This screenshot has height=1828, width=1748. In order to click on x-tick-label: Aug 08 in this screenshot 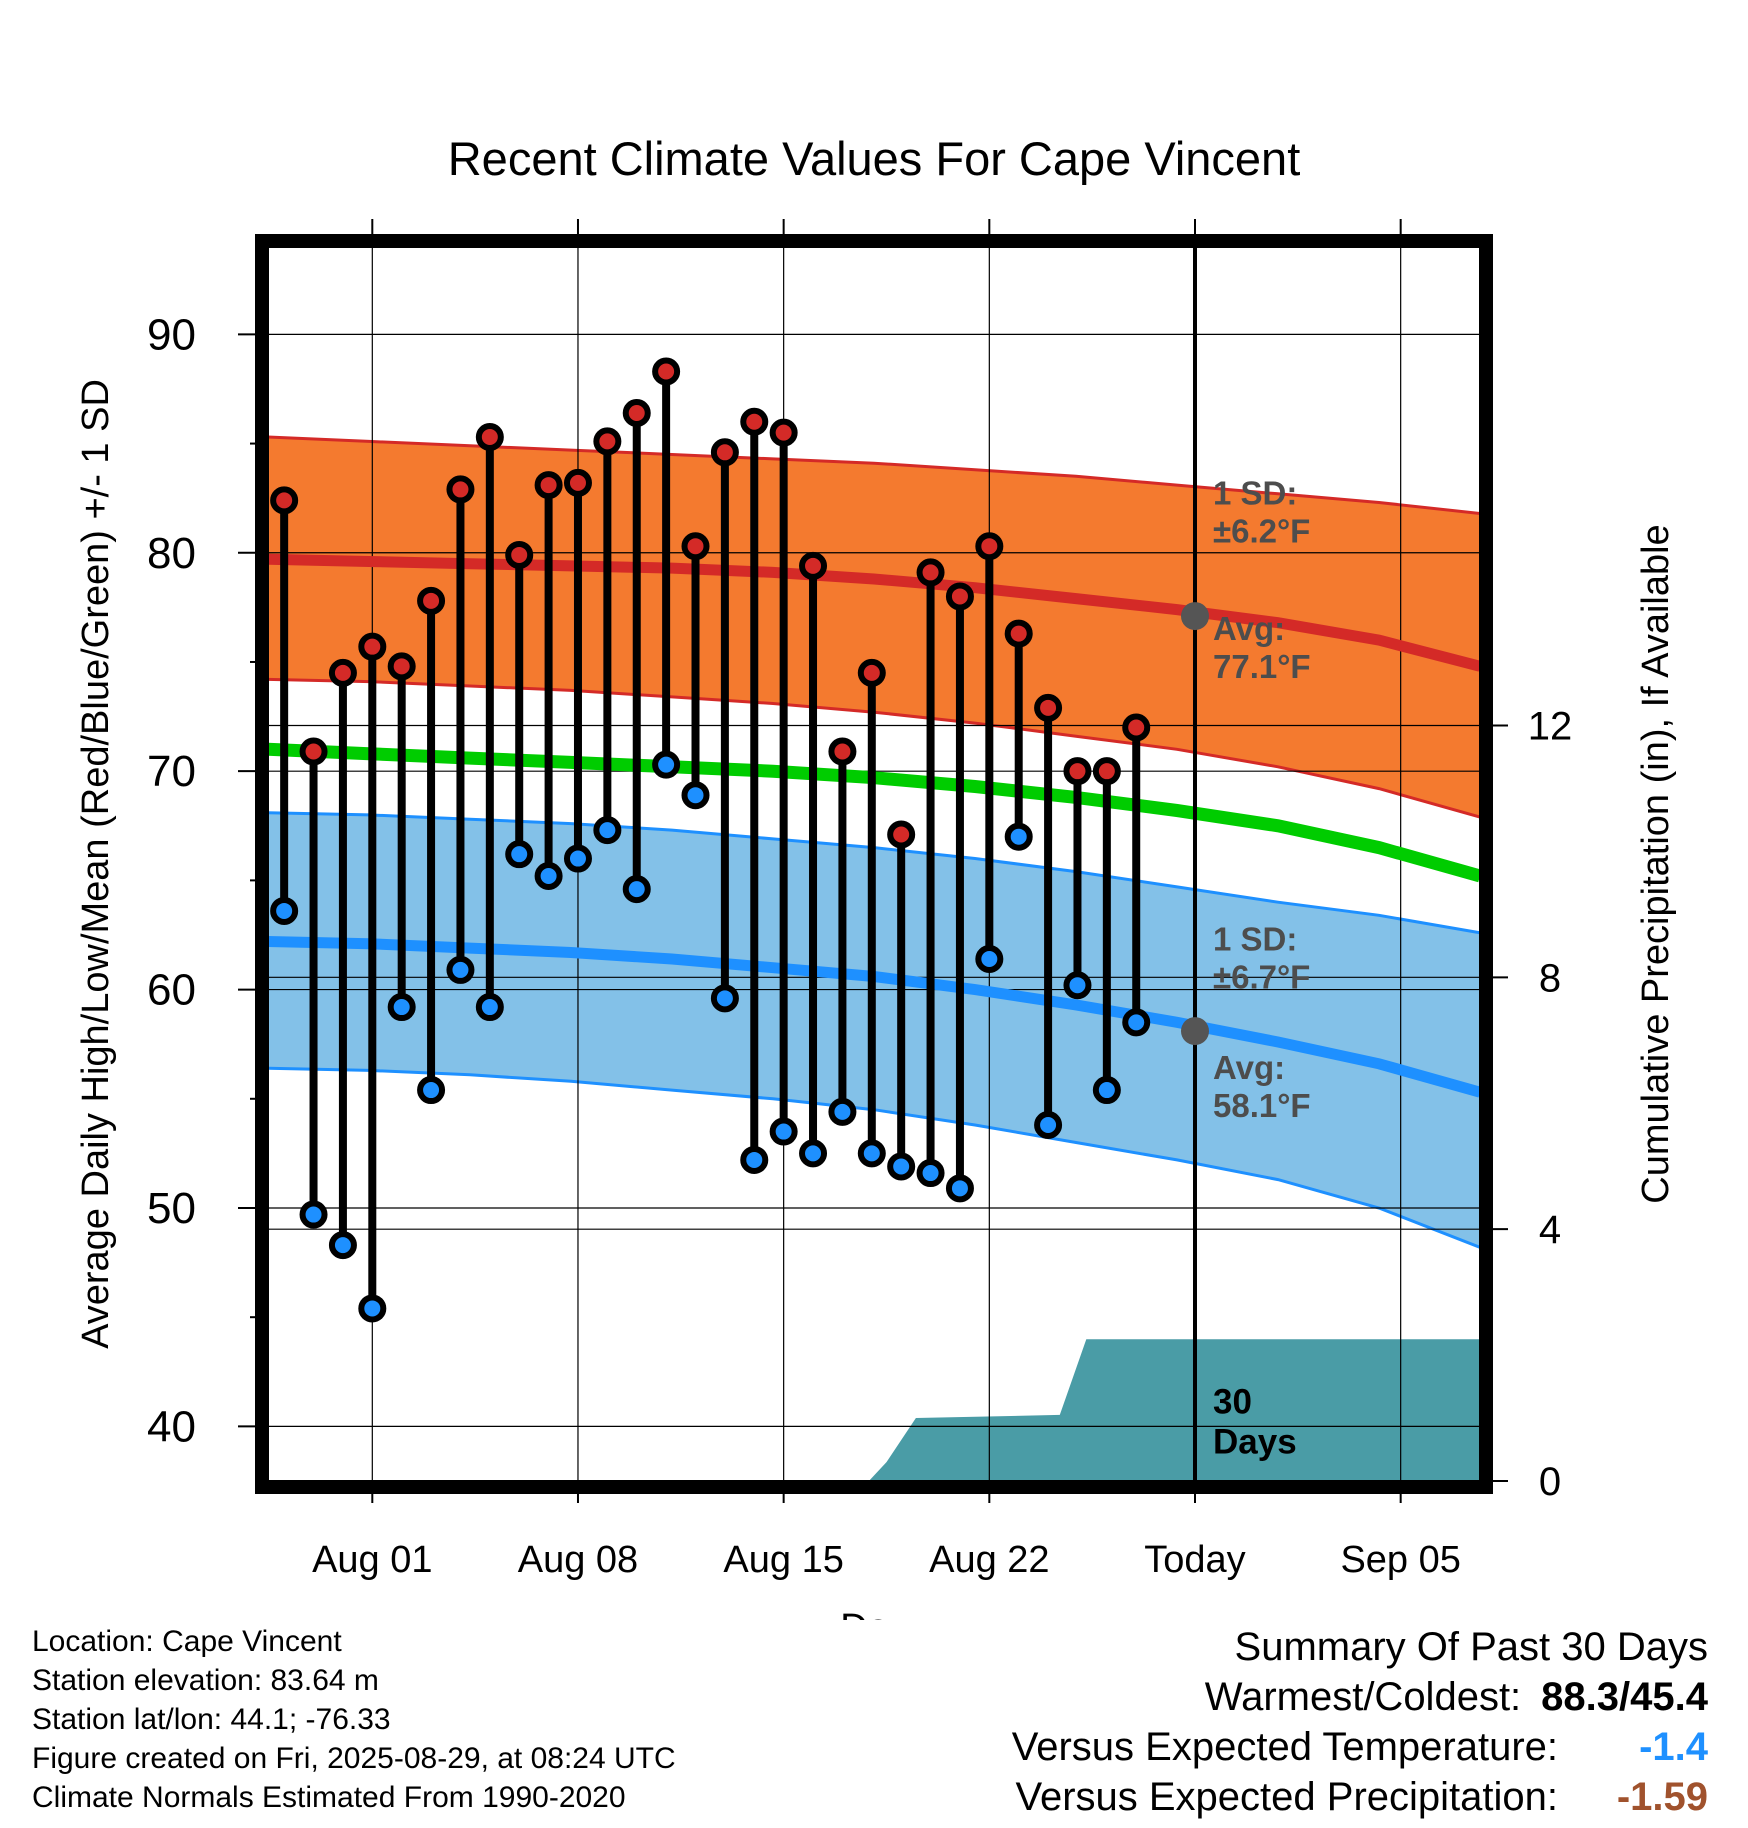, I will do `click(578, 1560)`.